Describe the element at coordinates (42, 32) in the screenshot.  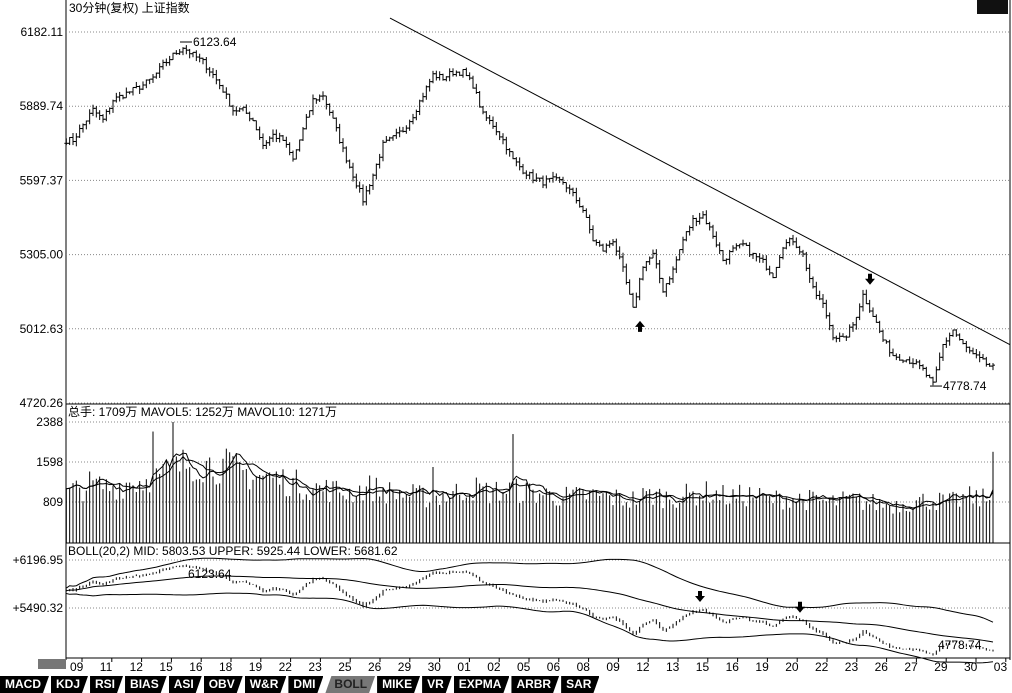
I see `y-tick-label: 6182.11` at that location.